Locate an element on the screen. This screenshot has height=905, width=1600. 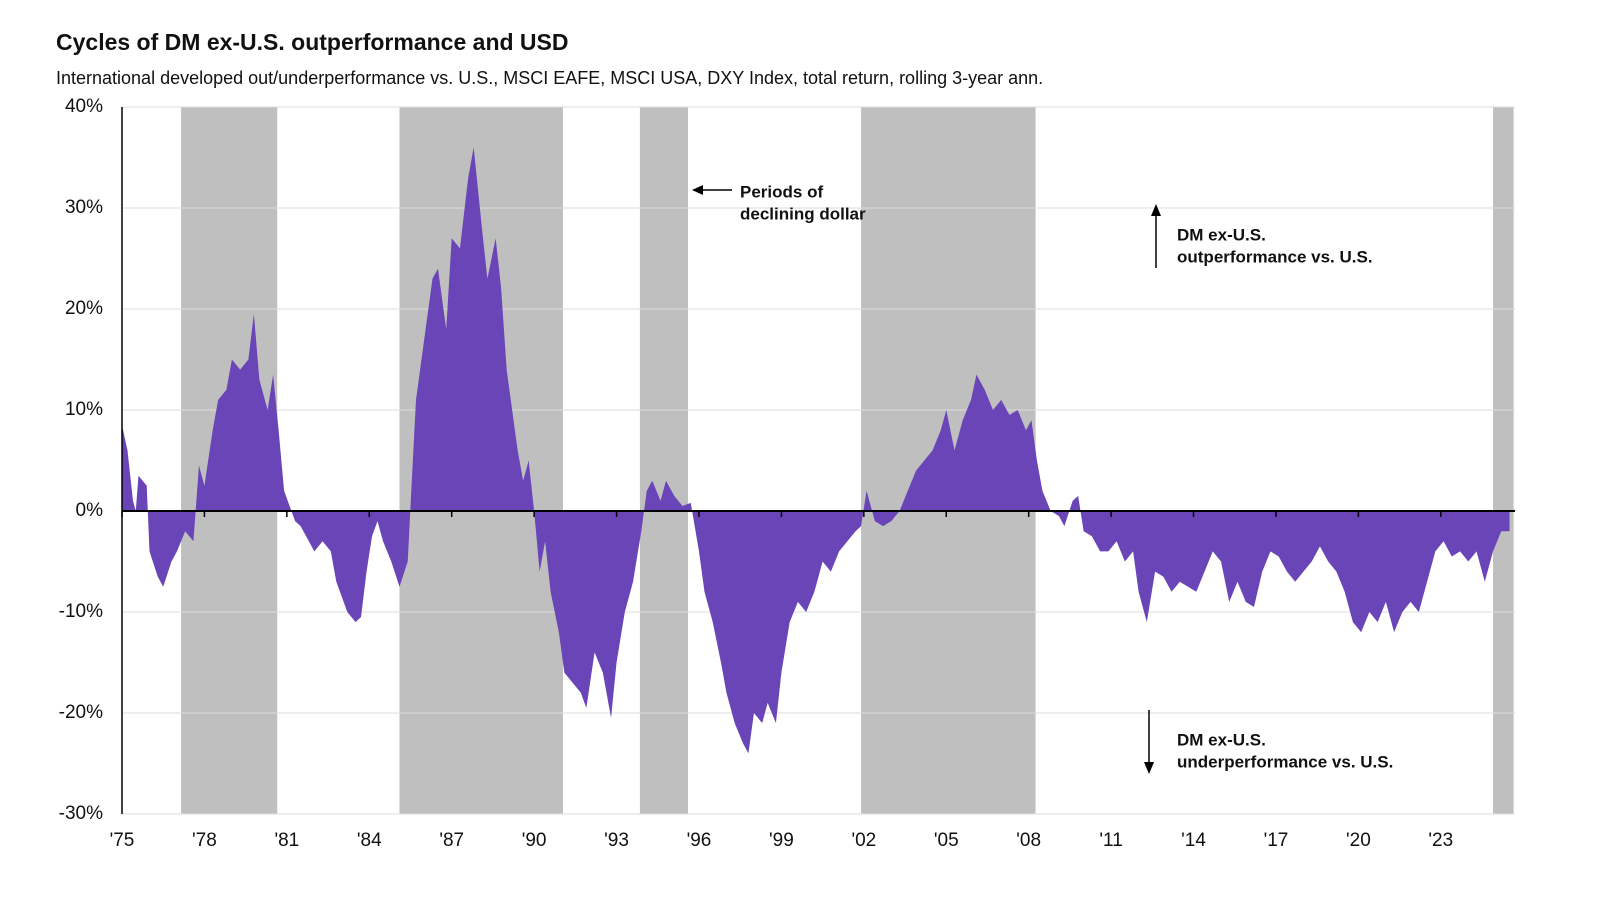
x-tick-label: '87 is located at coordinates (451, 840).